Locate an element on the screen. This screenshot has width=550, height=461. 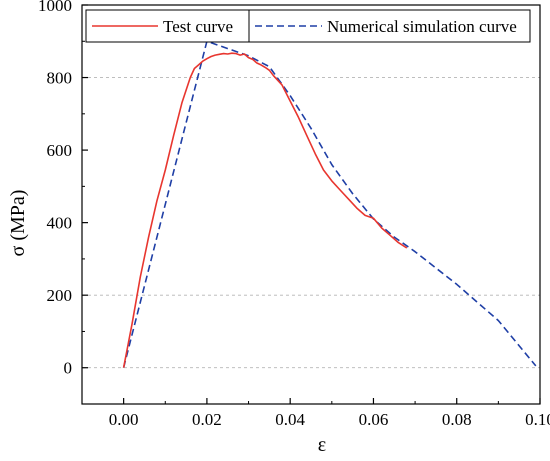
y-tick-label: 200 is located at coordinates (60, 295).